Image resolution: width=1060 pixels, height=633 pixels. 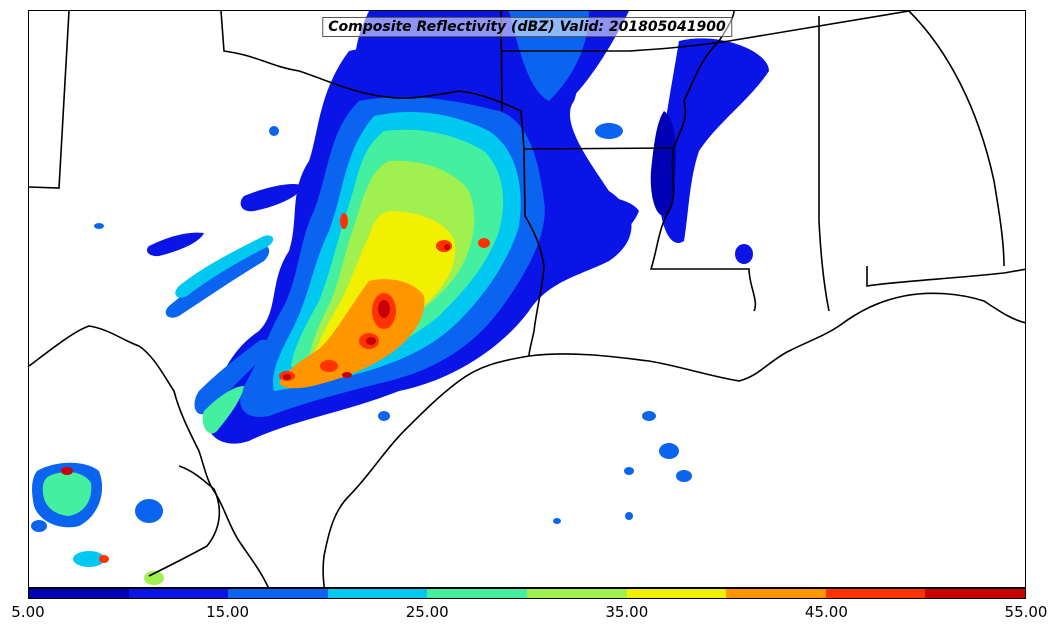 What do you see at coordinates (663, 163) in the screenshot?
I see `echo-band-east-outer` at bounding box center [663, 163].